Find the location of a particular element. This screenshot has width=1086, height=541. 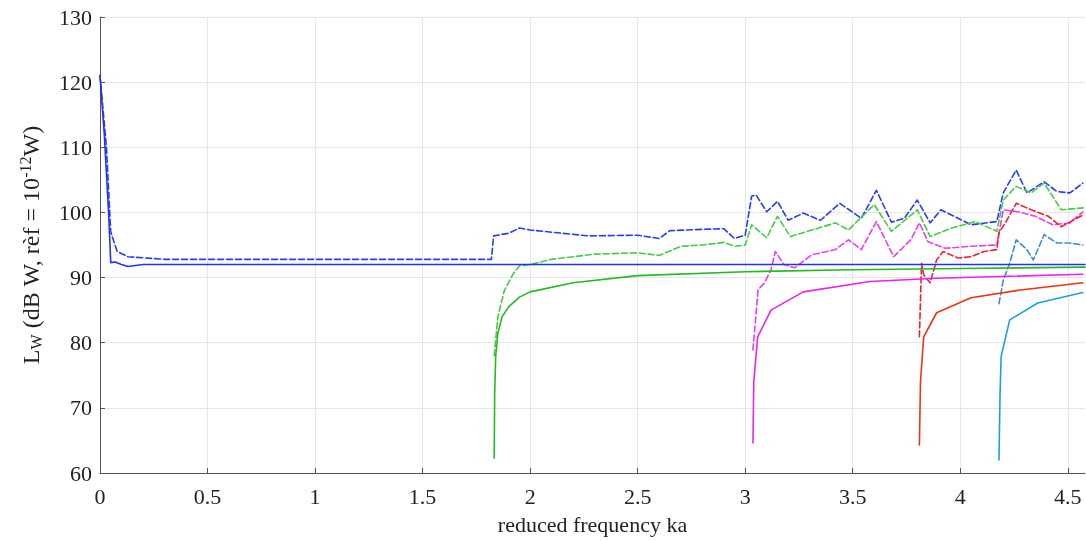

x-tick-label: 1 is located at coordinates (315, 496).